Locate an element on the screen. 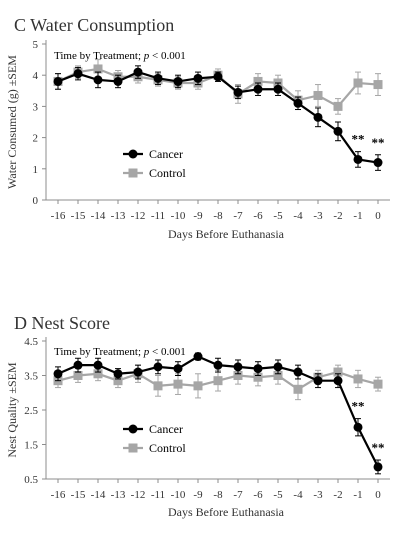 The image size is (407, 550). cancer-series-line is located at coordinates (218, 117).